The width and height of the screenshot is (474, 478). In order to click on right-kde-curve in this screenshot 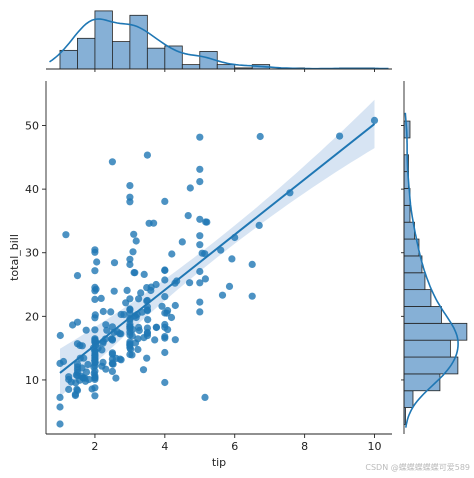, I will do `click(431, 270)`.